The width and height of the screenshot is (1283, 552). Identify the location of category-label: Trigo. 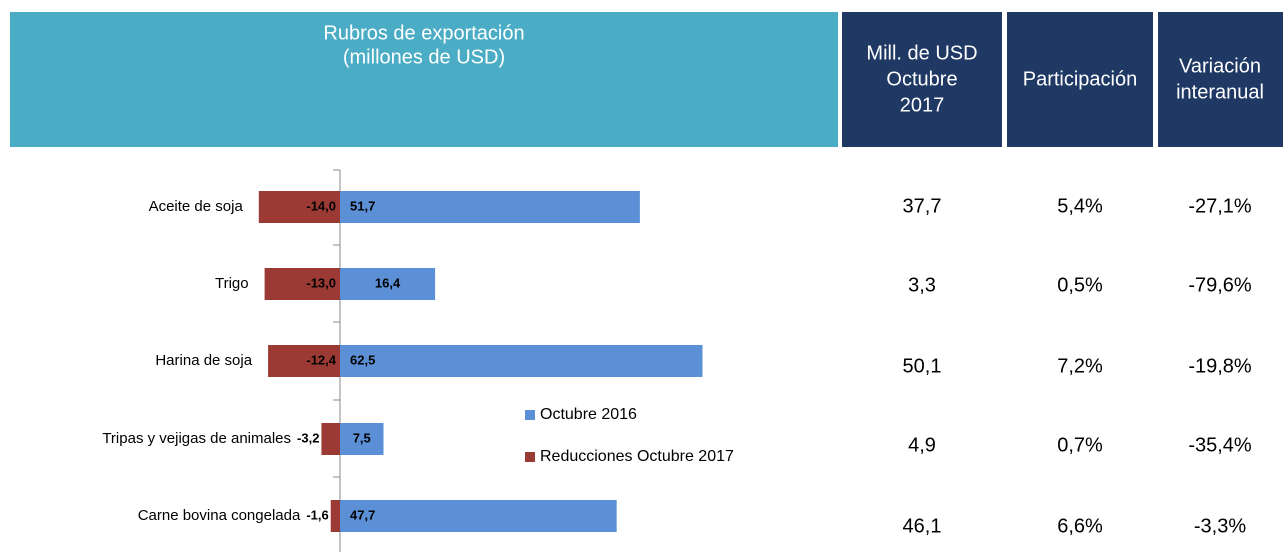
(232, 283).